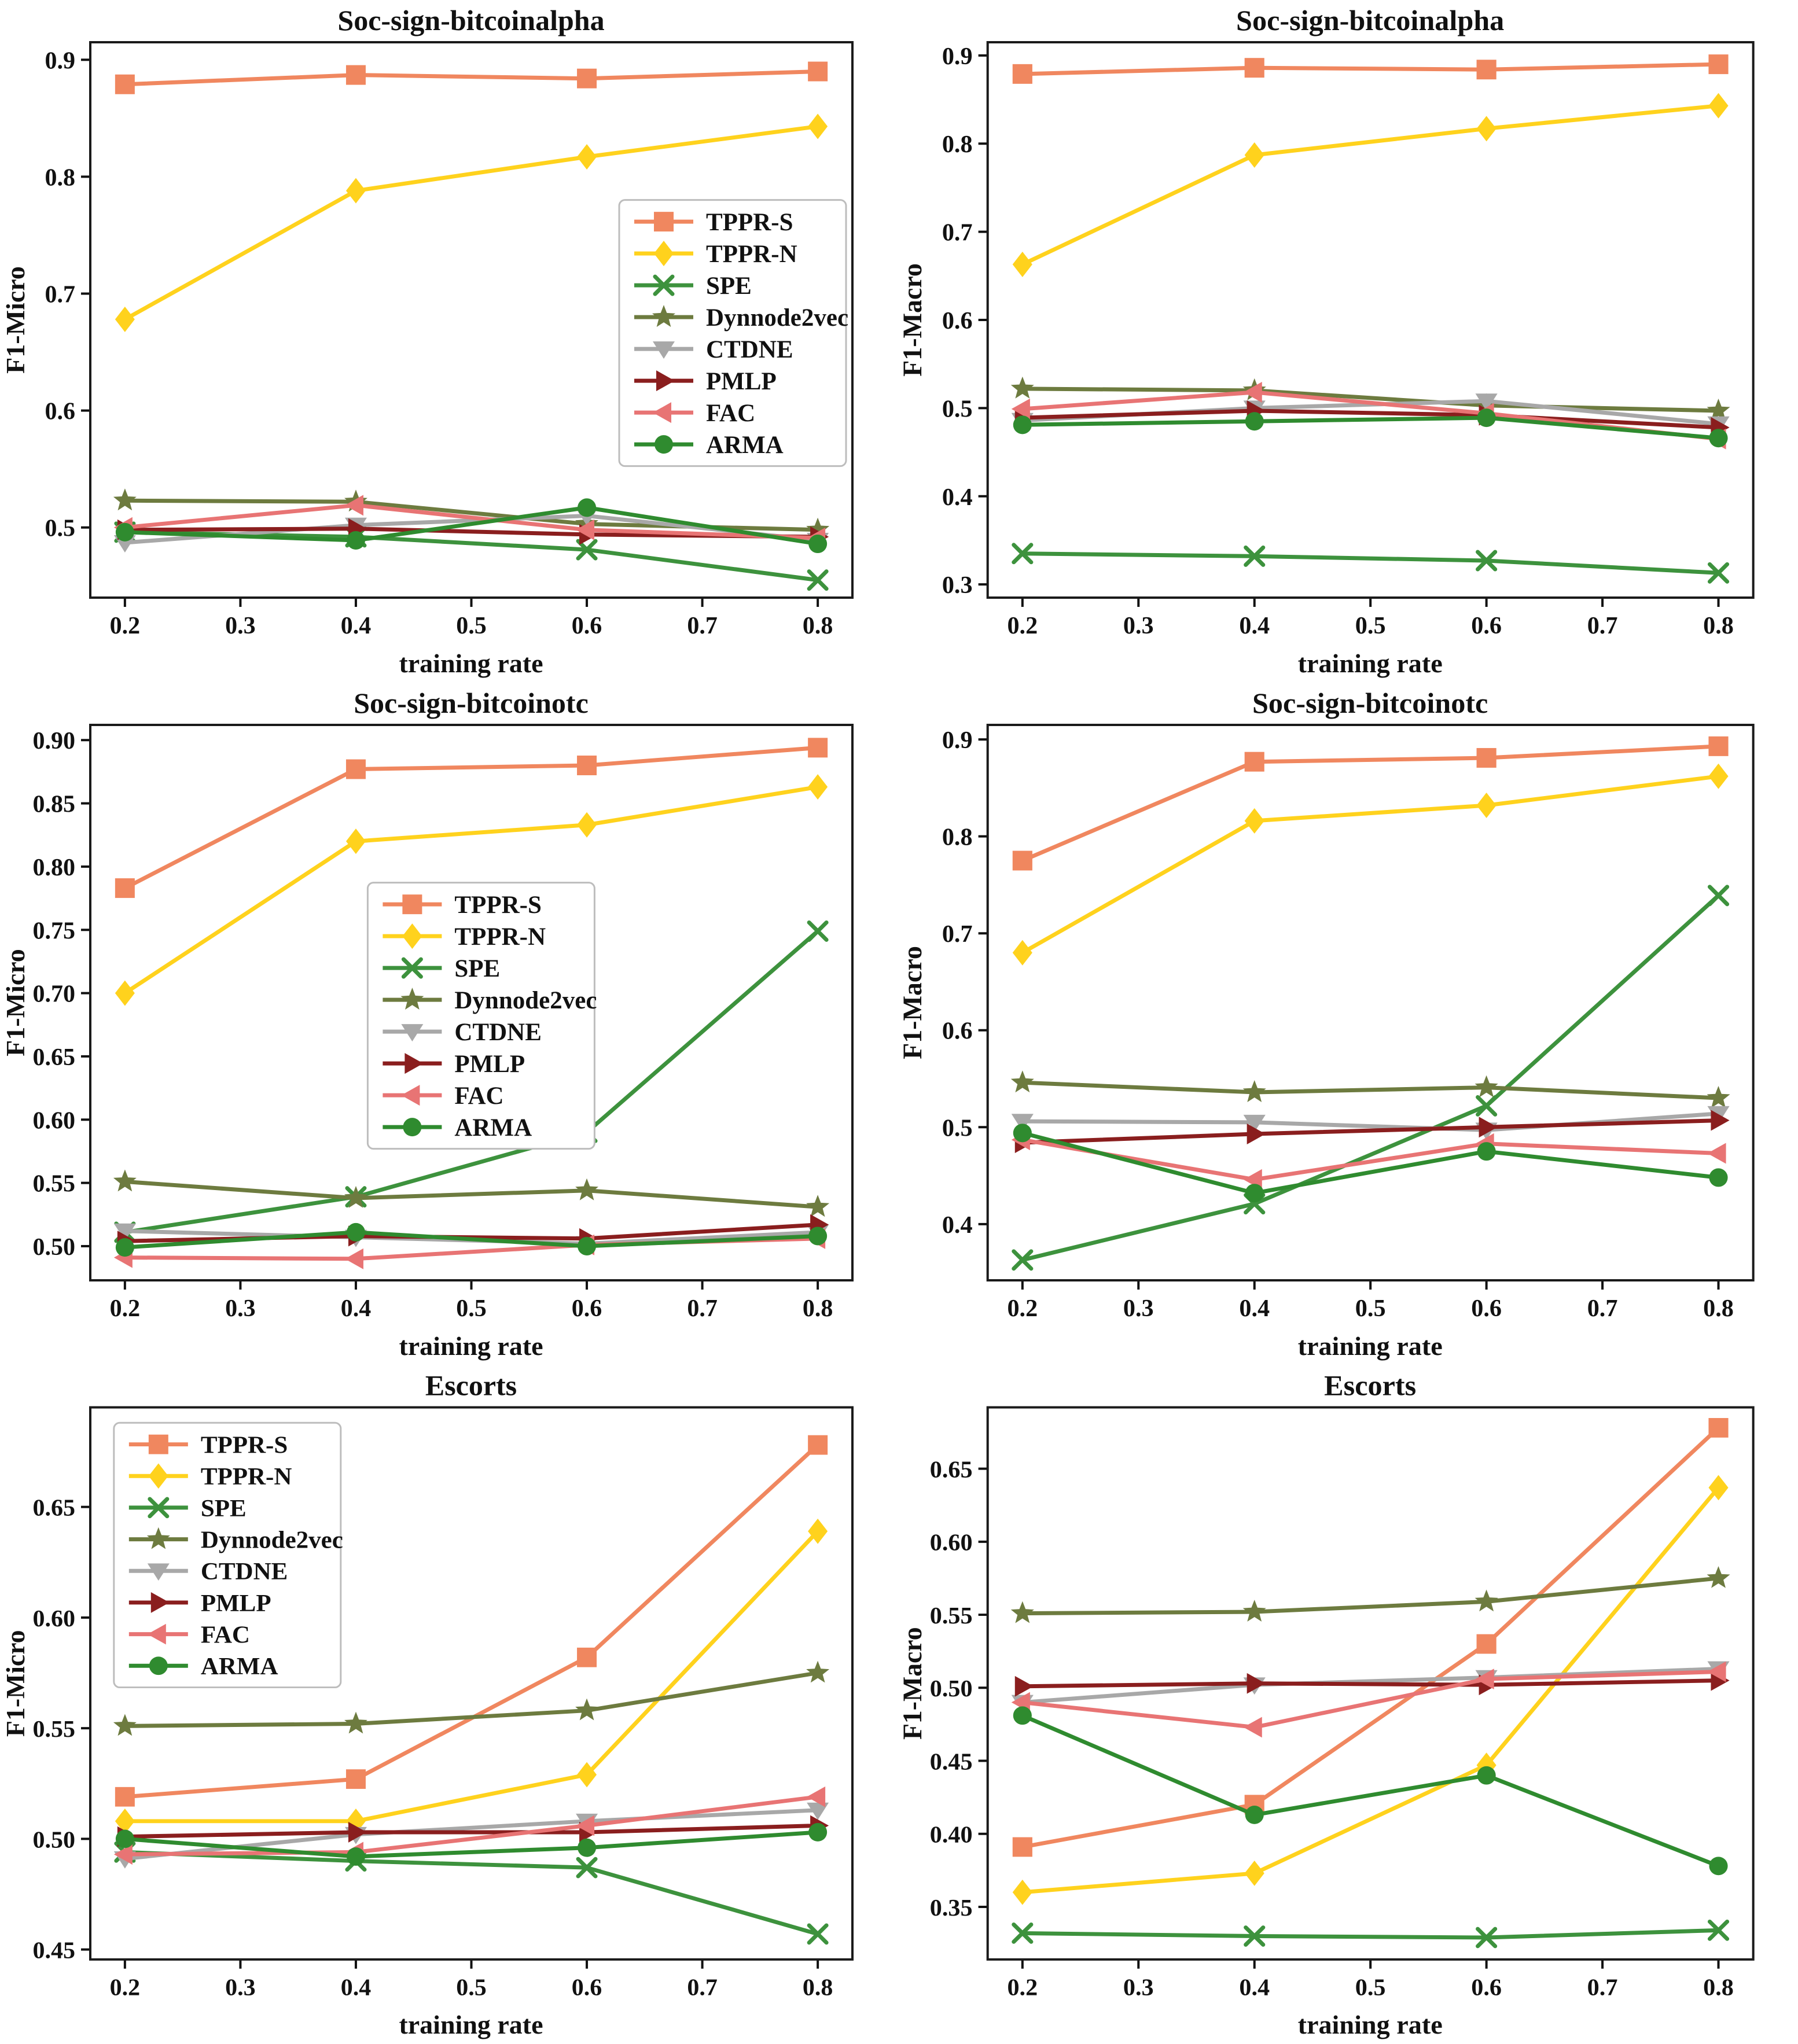 The height and width of the screenshot is (2044, 1798). I want to click on y-tick-label: 0.55, so click(54, 1184).